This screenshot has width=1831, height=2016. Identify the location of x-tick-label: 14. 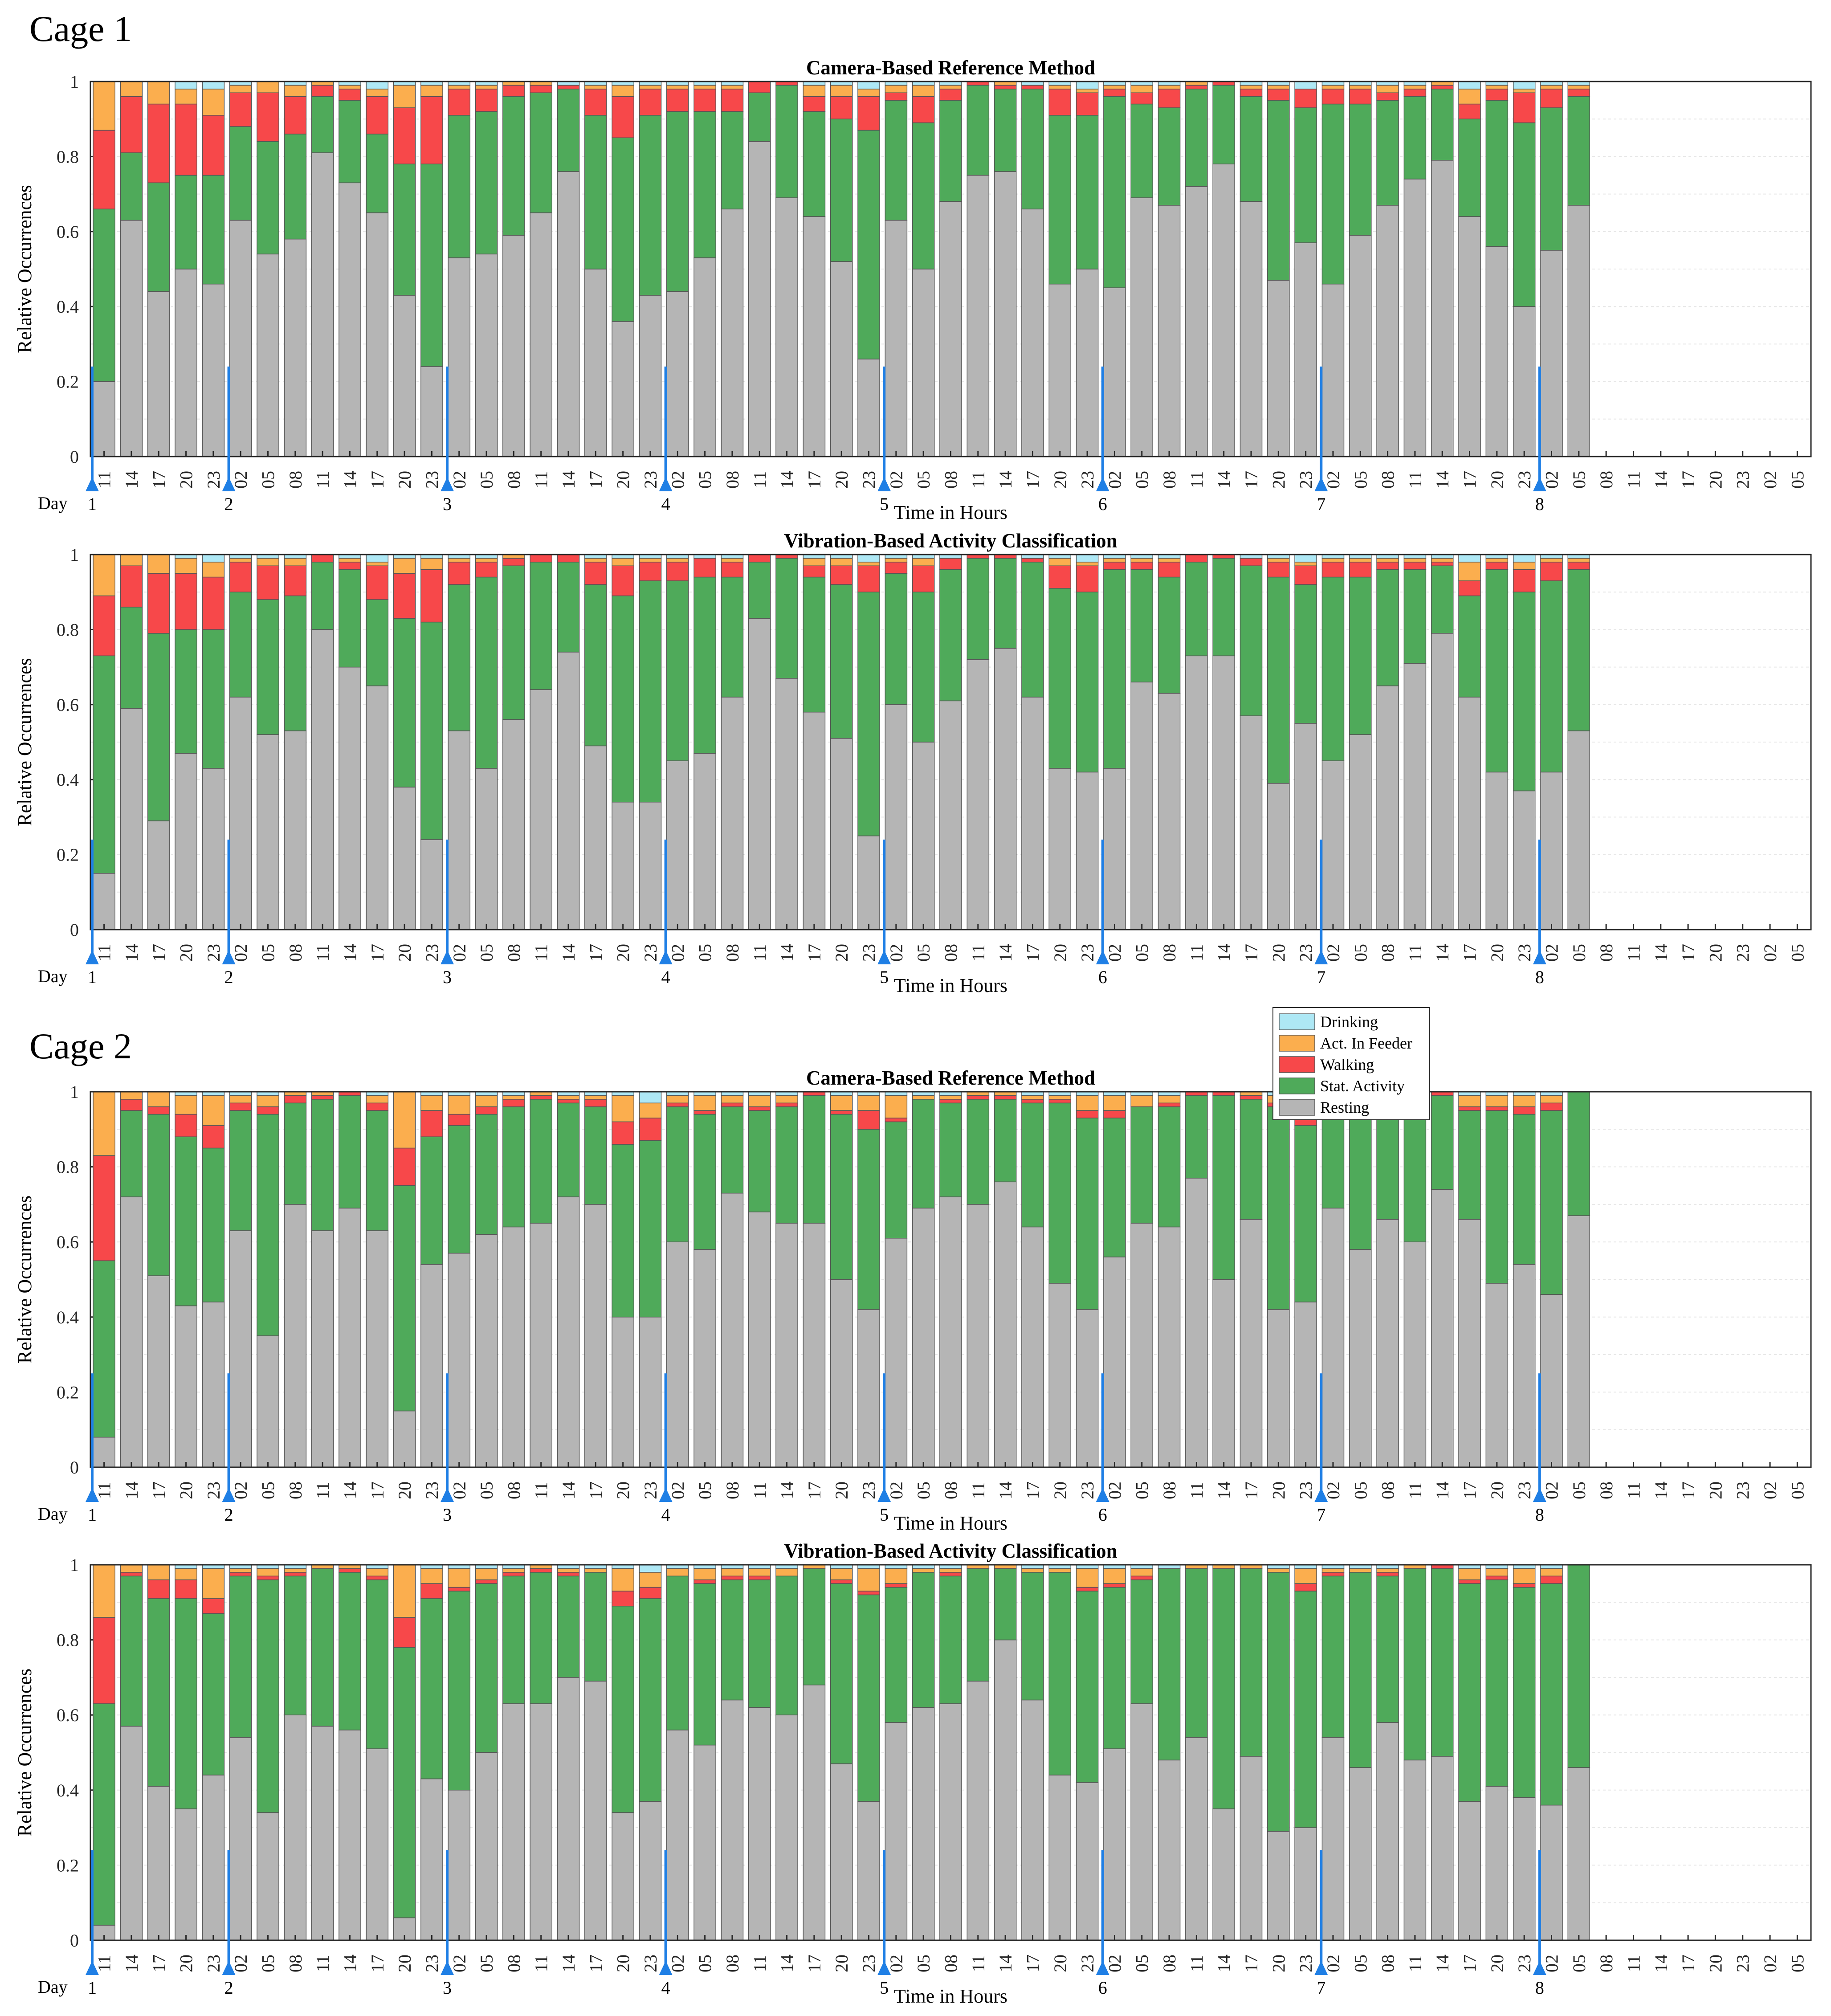
(1661, 1490).